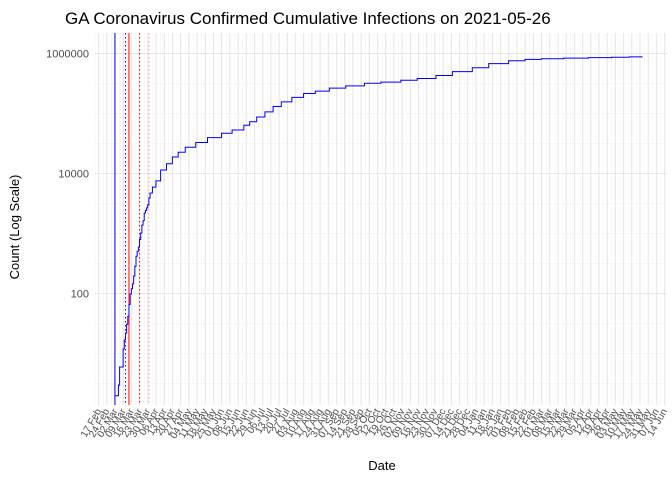 The image size is (672, 480). What do you see at coordinates (381, 465) in the screenshot?
I see `x-axis-title: Date` at bounding box center [381, 465].